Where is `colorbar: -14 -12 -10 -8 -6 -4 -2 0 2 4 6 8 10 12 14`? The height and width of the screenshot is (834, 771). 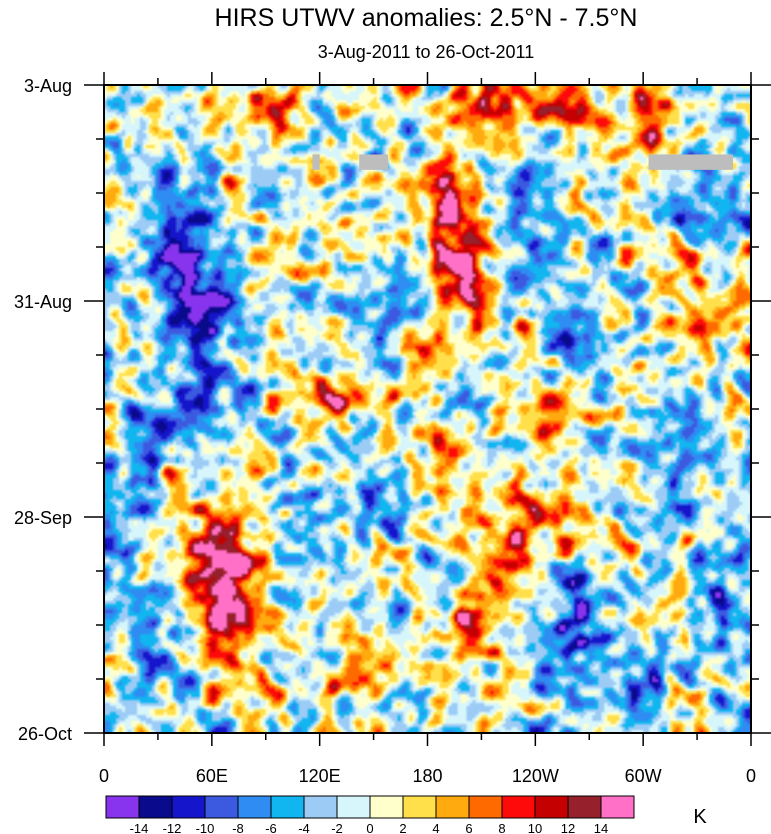
colorbar: -14 -12 -10 -8 -6 -4 -2 0 2 4 6 8 10 12 14 is located at coordinates (370, 814).